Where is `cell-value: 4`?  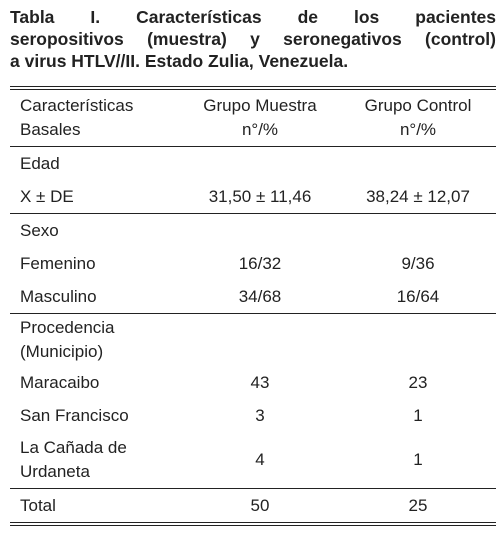
cell-value: 4 is located at coordinates (260, 459).